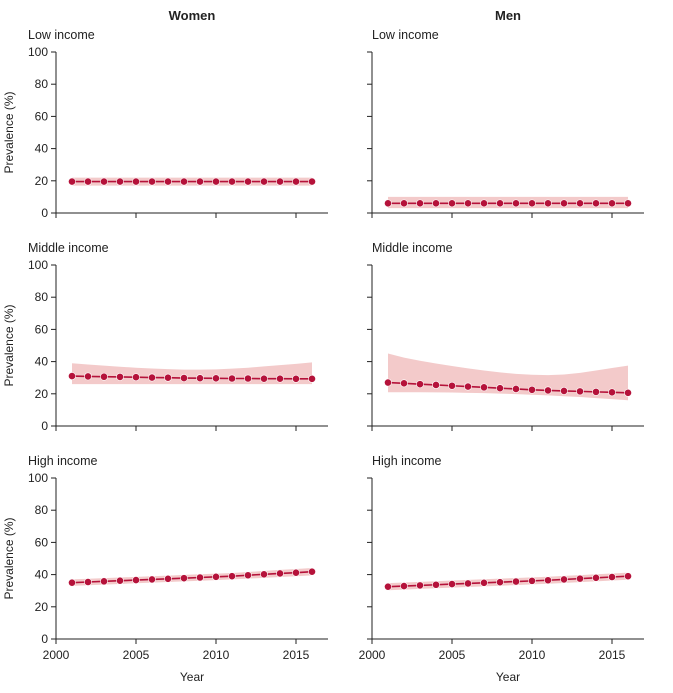 The image size is (673, 693). What do you see at coordinates (192, 677) in the screenshot?
I see `x-axis-title: Year` at bounding box center [192, 677].